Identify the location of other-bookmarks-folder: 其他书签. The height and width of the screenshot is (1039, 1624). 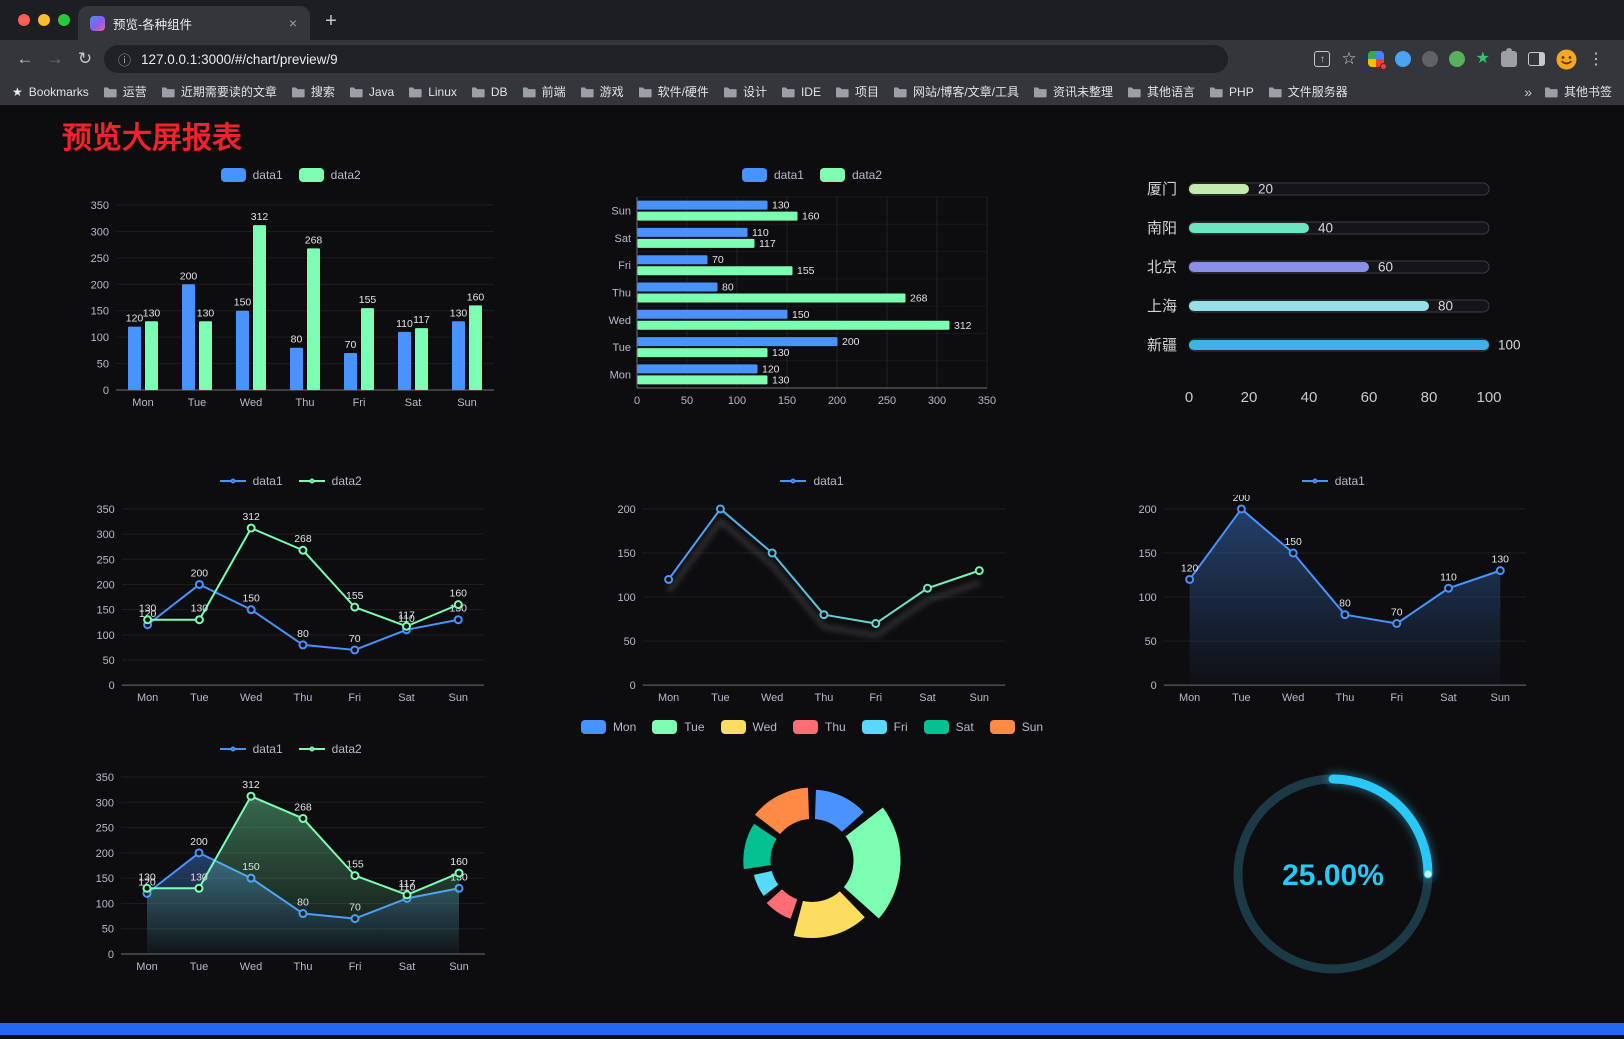
(1578, 91).